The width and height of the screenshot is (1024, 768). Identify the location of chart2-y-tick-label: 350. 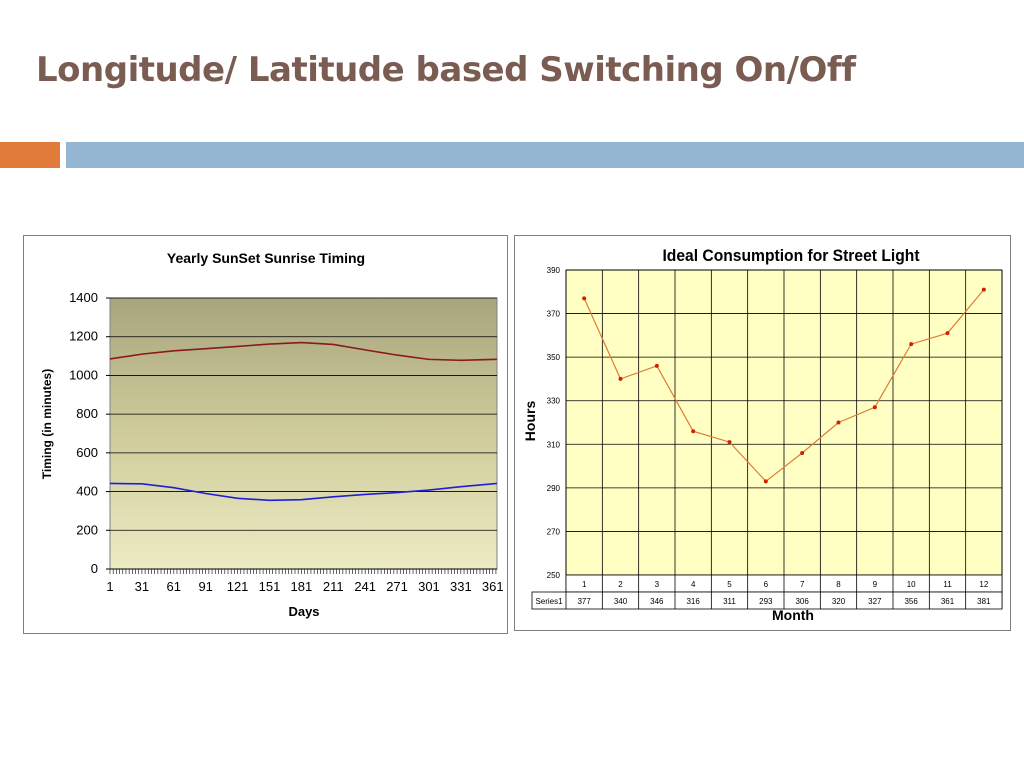
(554, 357).